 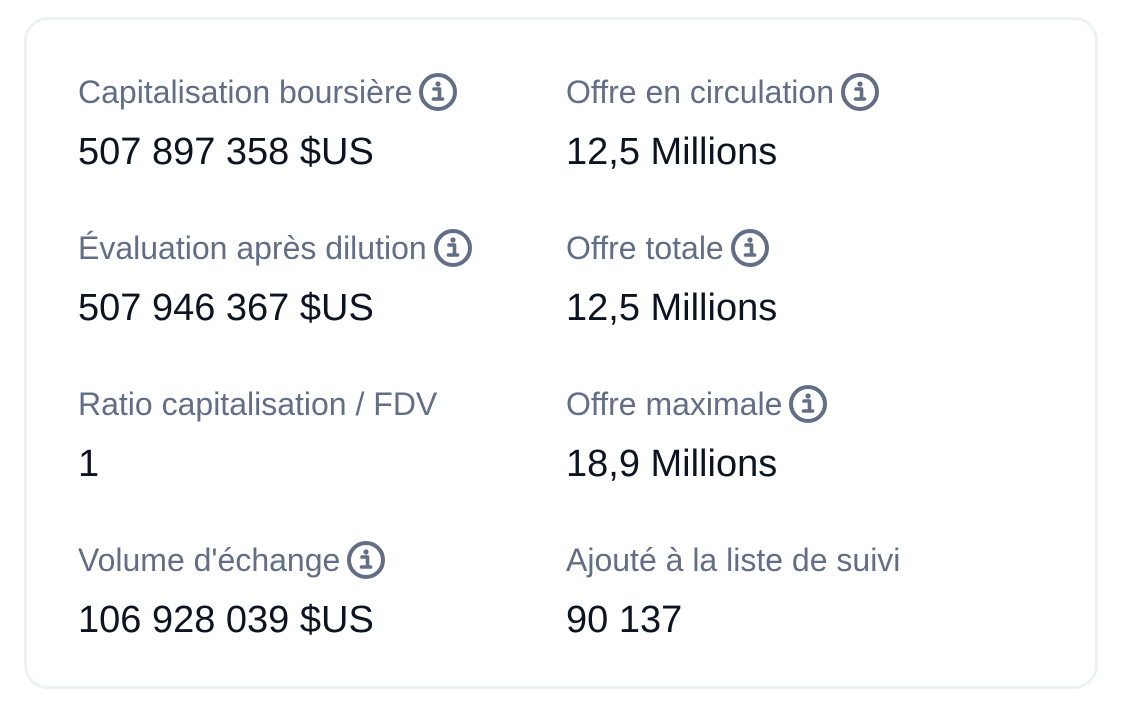 What do you see at coordinates (209, 560) in the screenshot?
I see `stat-label: Volume d'échange` at bounding box center [209, 560].